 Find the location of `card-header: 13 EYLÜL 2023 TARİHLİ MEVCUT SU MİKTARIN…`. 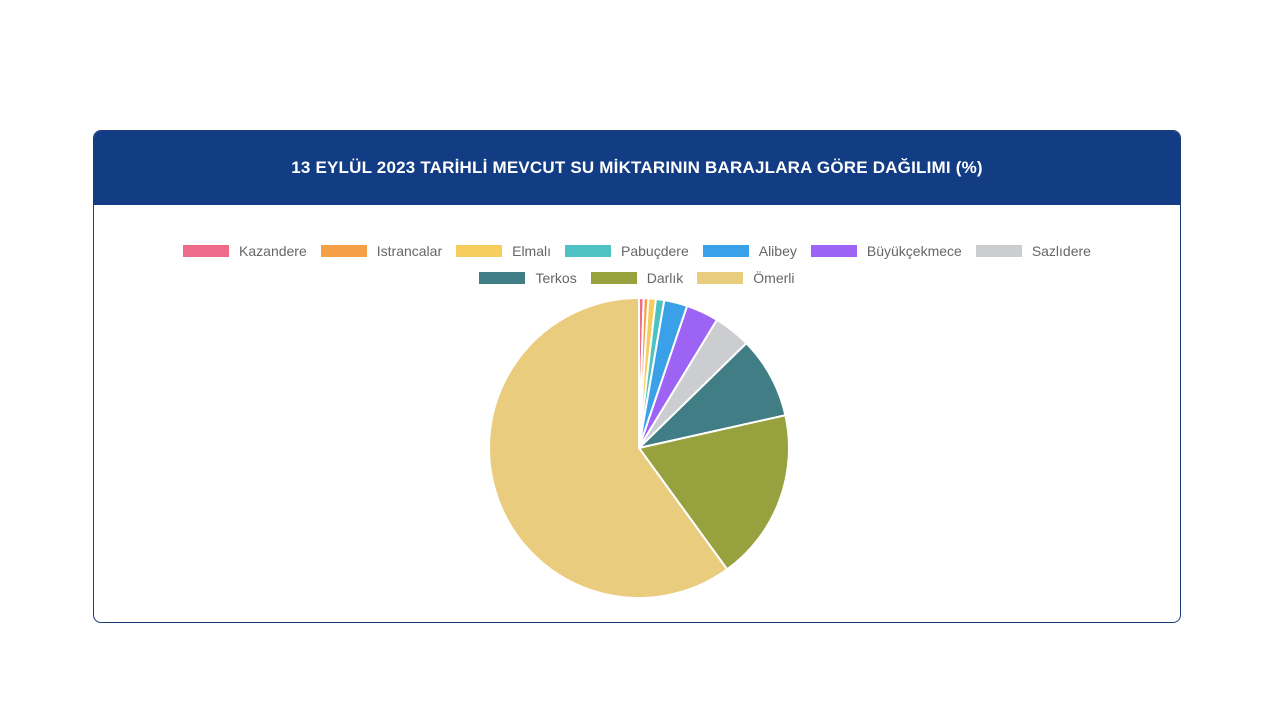

card-header: 13 EYLÜL 2023 TARİHLİ MEVCUT SU MİKTARIN… is located at coordinates (637, 168).